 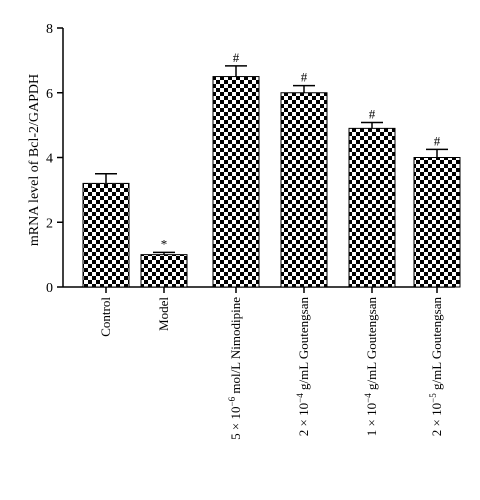 What do you see at coordinates (49, 159) in the screenshot?
I see `y-tick-label: 4` at bounding box center [49, 159].